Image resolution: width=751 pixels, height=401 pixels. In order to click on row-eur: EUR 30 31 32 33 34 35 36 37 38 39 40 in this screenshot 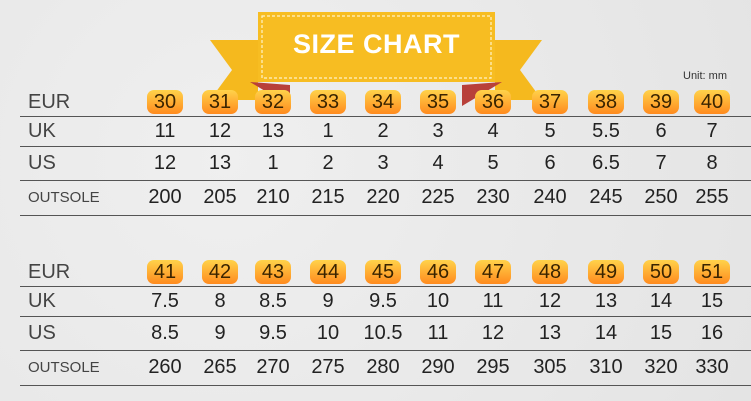, I will do `click(385, 102)`.